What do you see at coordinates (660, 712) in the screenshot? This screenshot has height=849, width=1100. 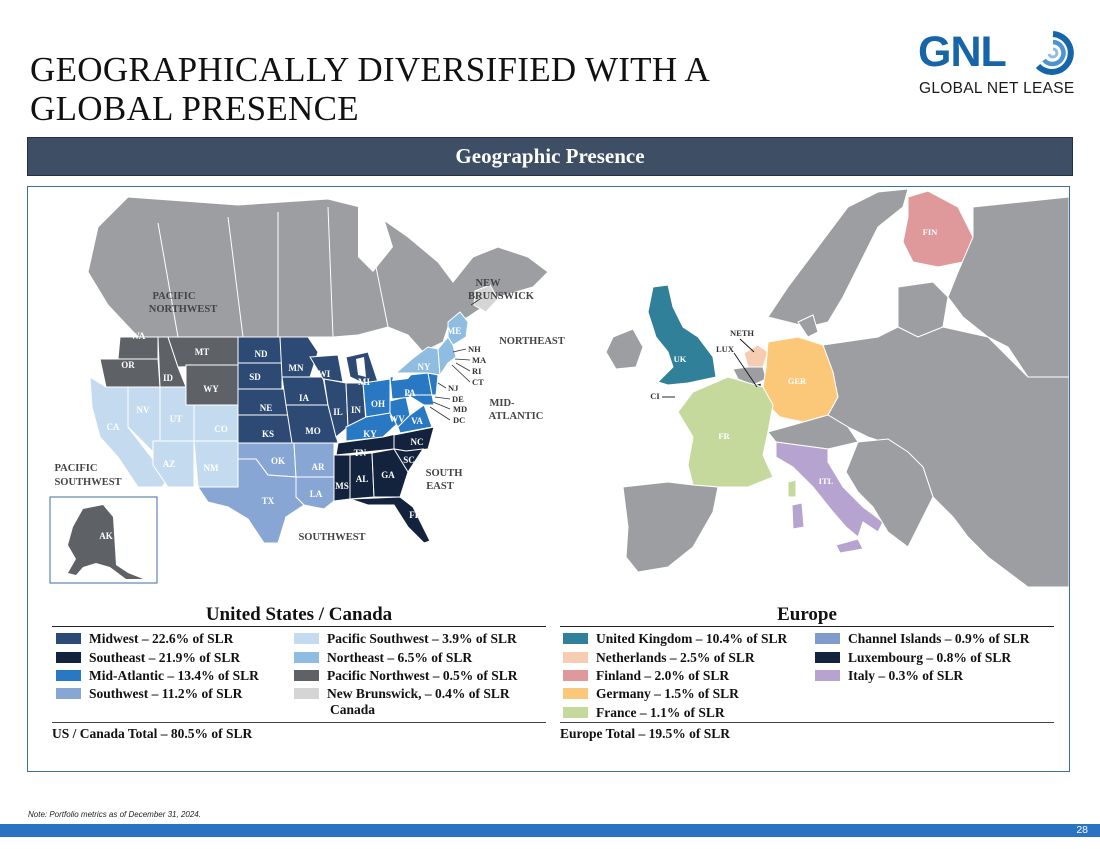 I see `legend-label-france: France – 1.1% of SLR` at bounding box center [660, 712].